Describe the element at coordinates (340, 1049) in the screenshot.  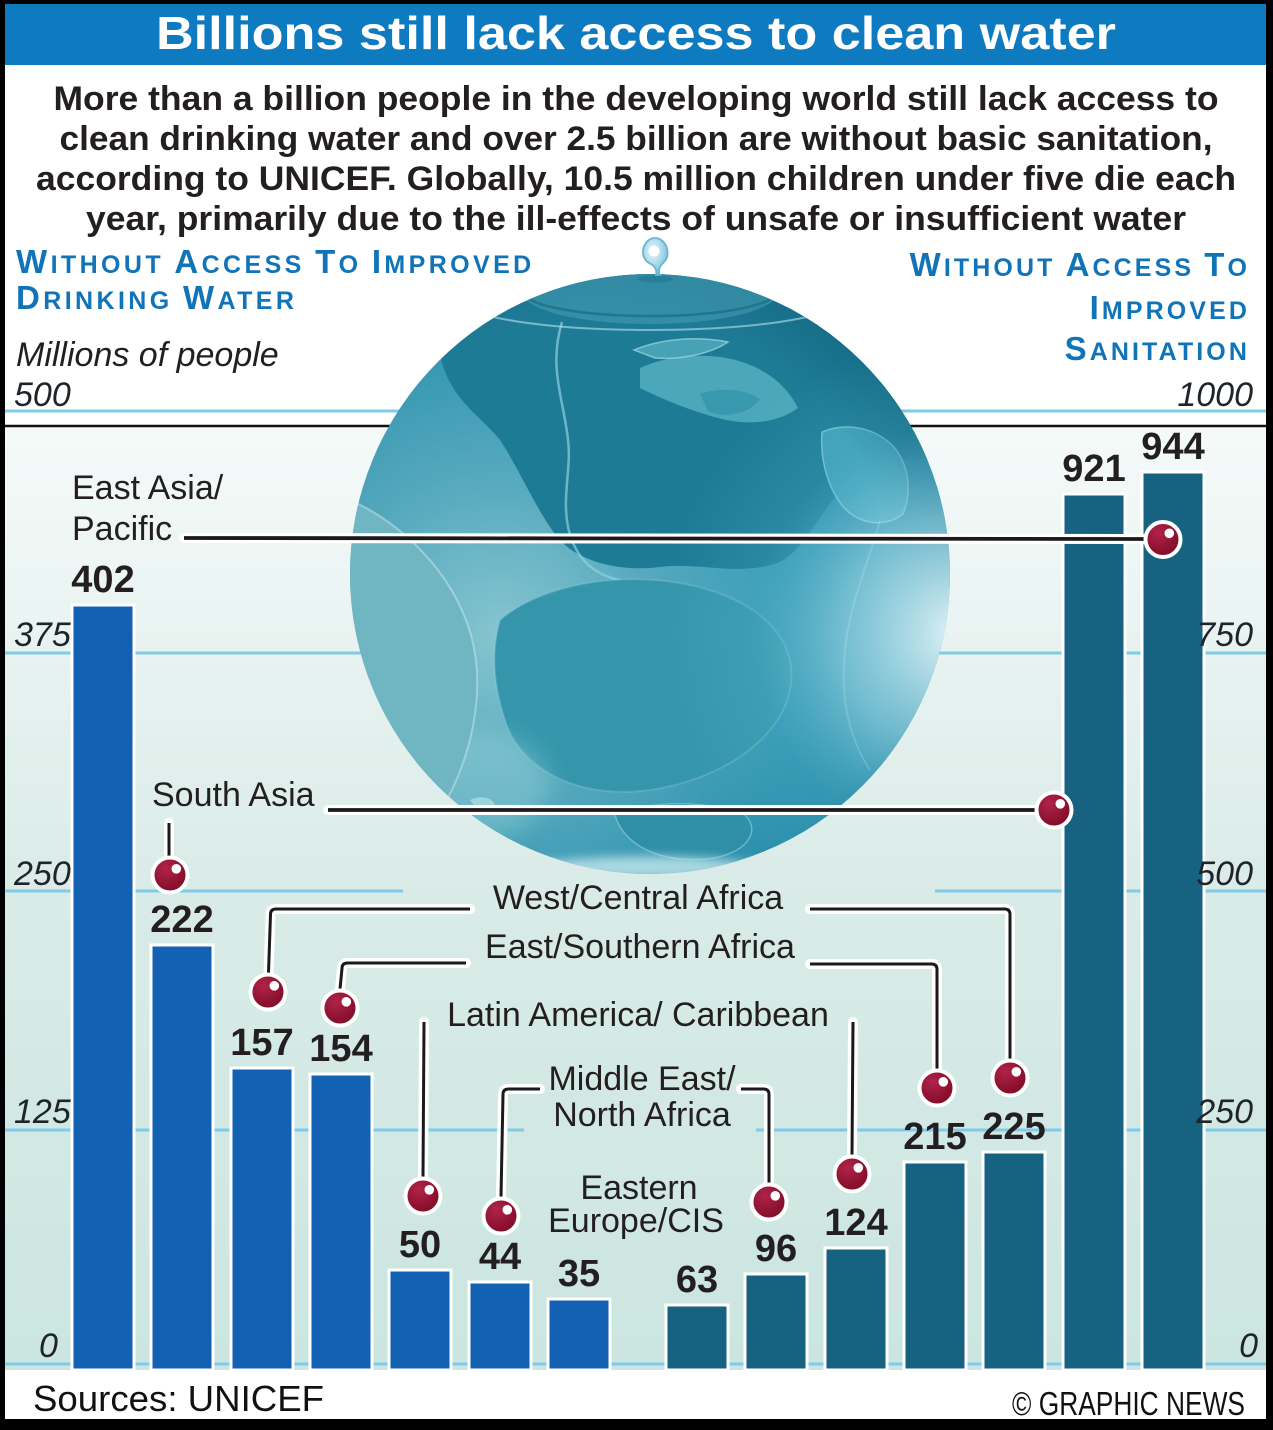
I see `svg-text: 154` at that location.